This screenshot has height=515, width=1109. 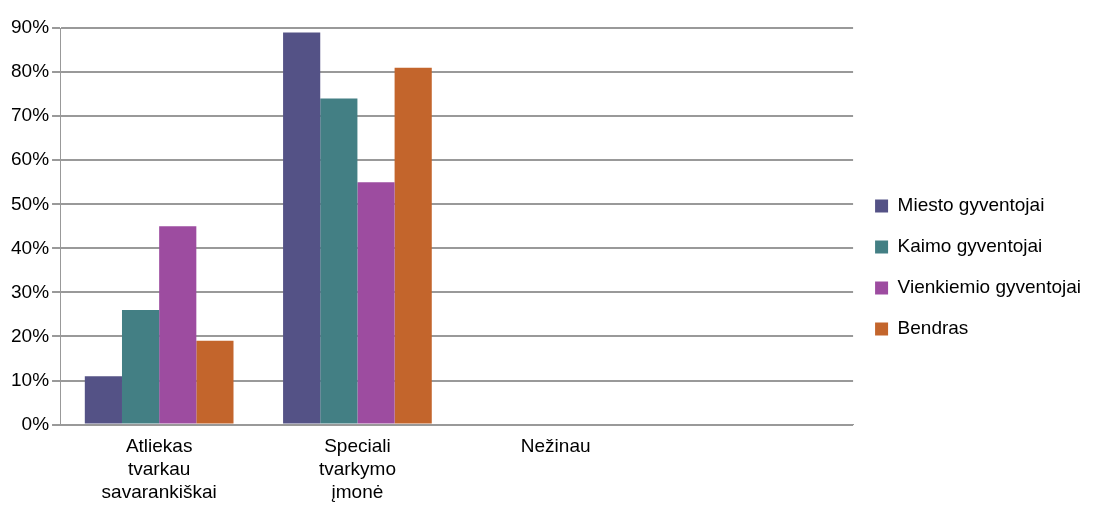 I want to click on y-tick-label: 50%, so click(x=30, y=203).